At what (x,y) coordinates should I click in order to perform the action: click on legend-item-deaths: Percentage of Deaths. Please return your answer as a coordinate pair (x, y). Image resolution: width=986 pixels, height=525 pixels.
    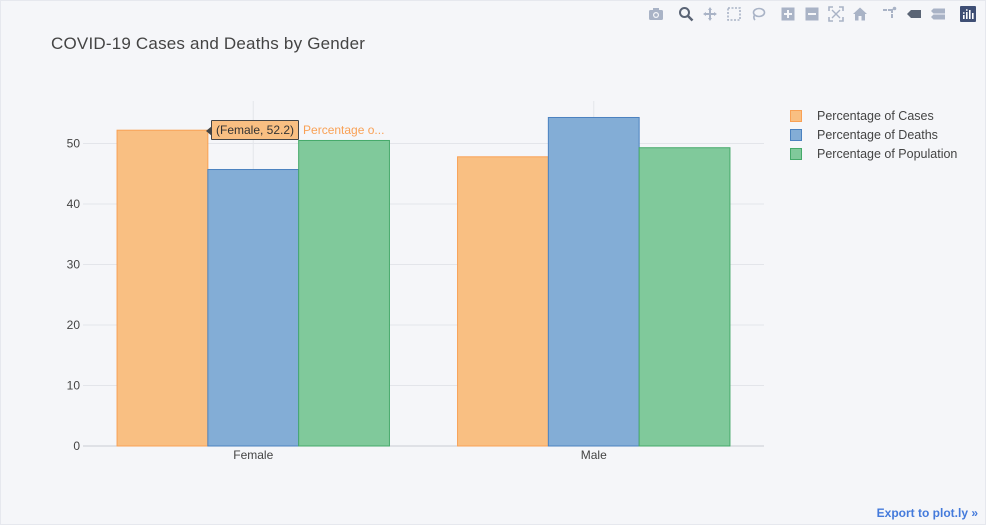
    Looking at the image, I should click on (873, 134).